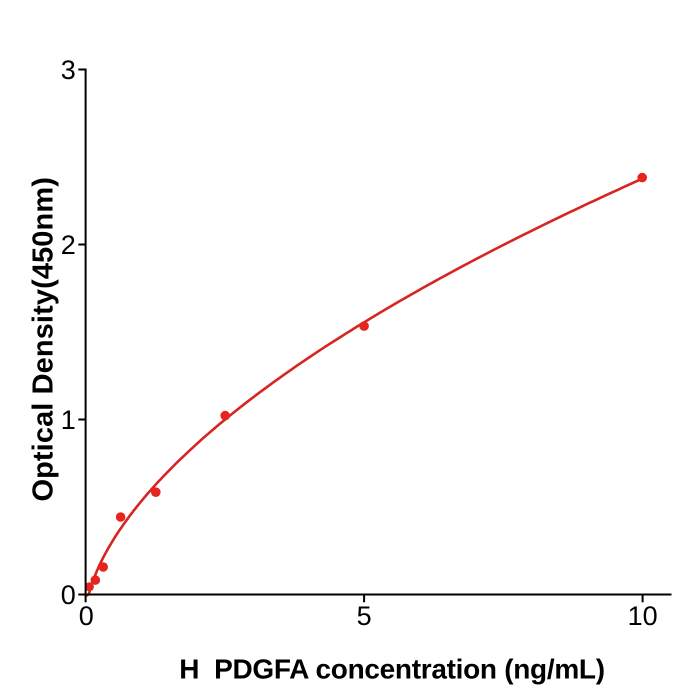 This screenshot has width=700, height=700. I want to click on svg-text: 1, so click(68, 420).